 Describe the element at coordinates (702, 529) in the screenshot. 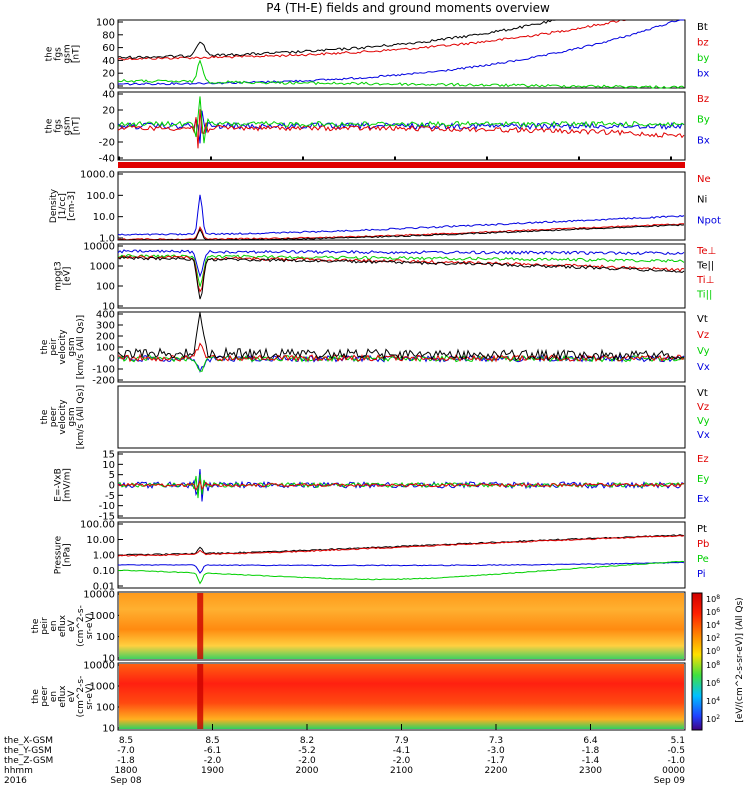

I see `legend-pt: Pt` at that location.